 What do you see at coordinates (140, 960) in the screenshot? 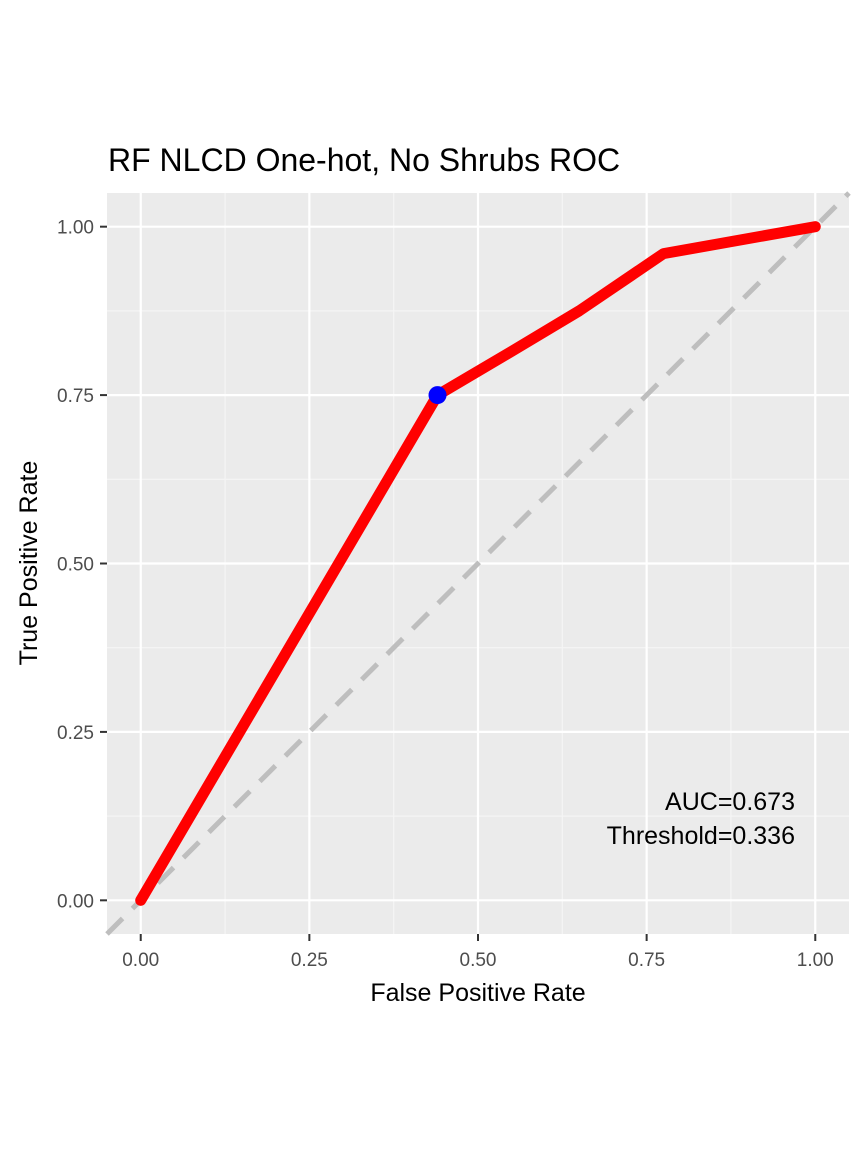
I see `x-tick-label-0: 0.00` at bounding box center [140, 960].